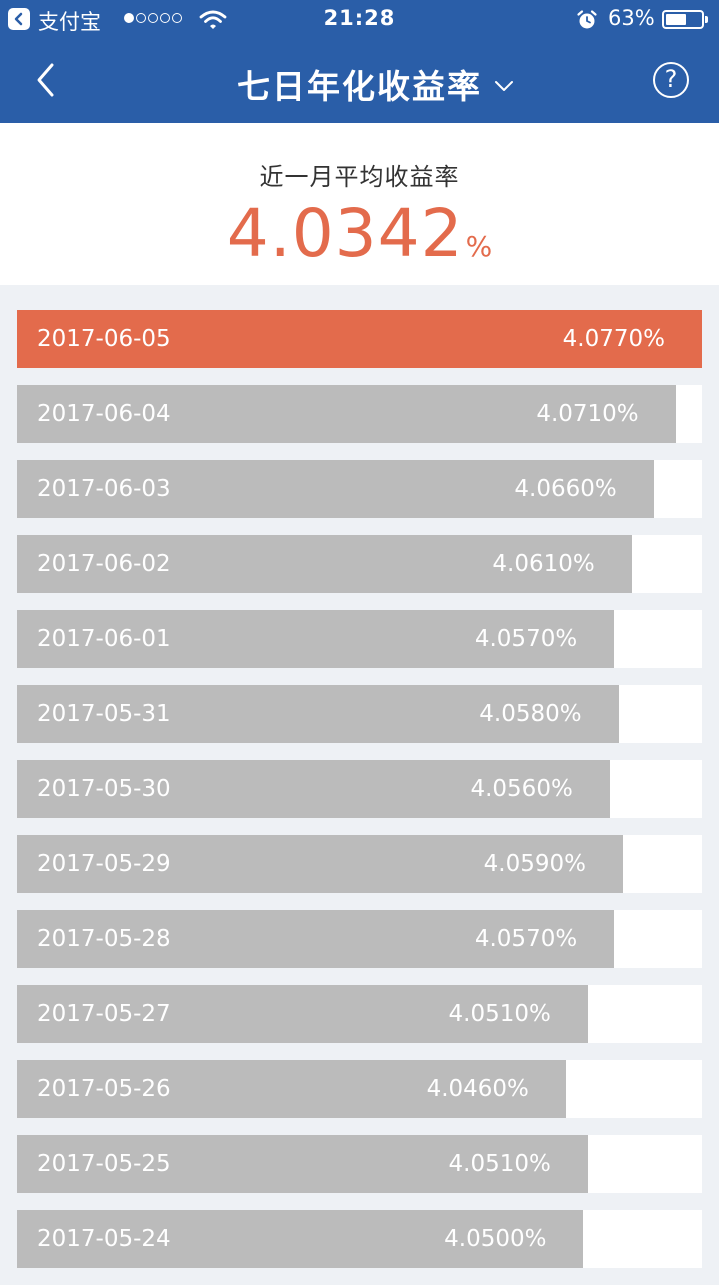 Image resolution: width=719 pixels, height=1285 pixels. Describe the element at coordinates (104, 1164) in the screenshot. I see `rate-date: 2017-05-25` at that location.